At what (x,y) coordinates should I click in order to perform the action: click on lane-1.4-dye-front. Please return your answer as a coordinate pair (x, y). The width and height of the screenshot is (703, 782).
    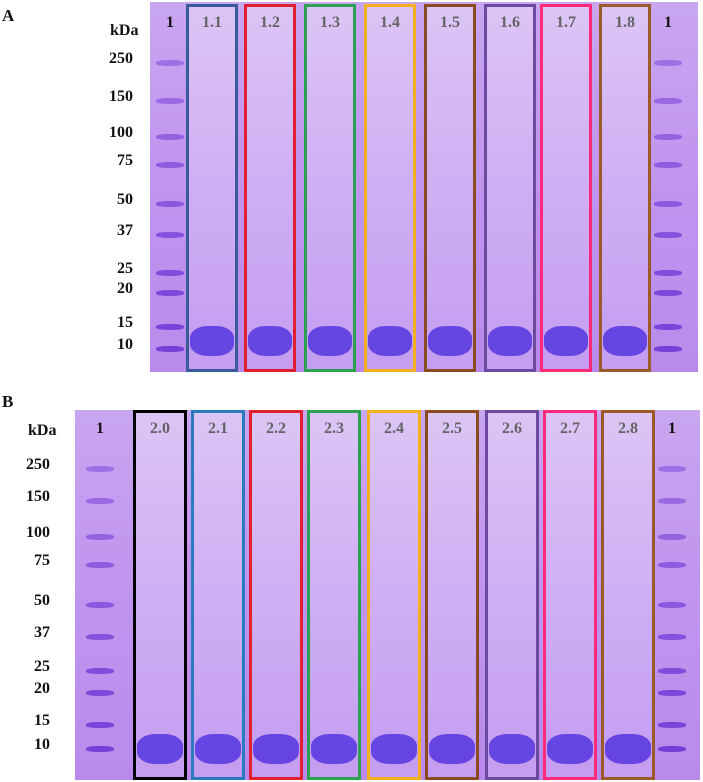
    Looking at the image, I should click on (390, 341).